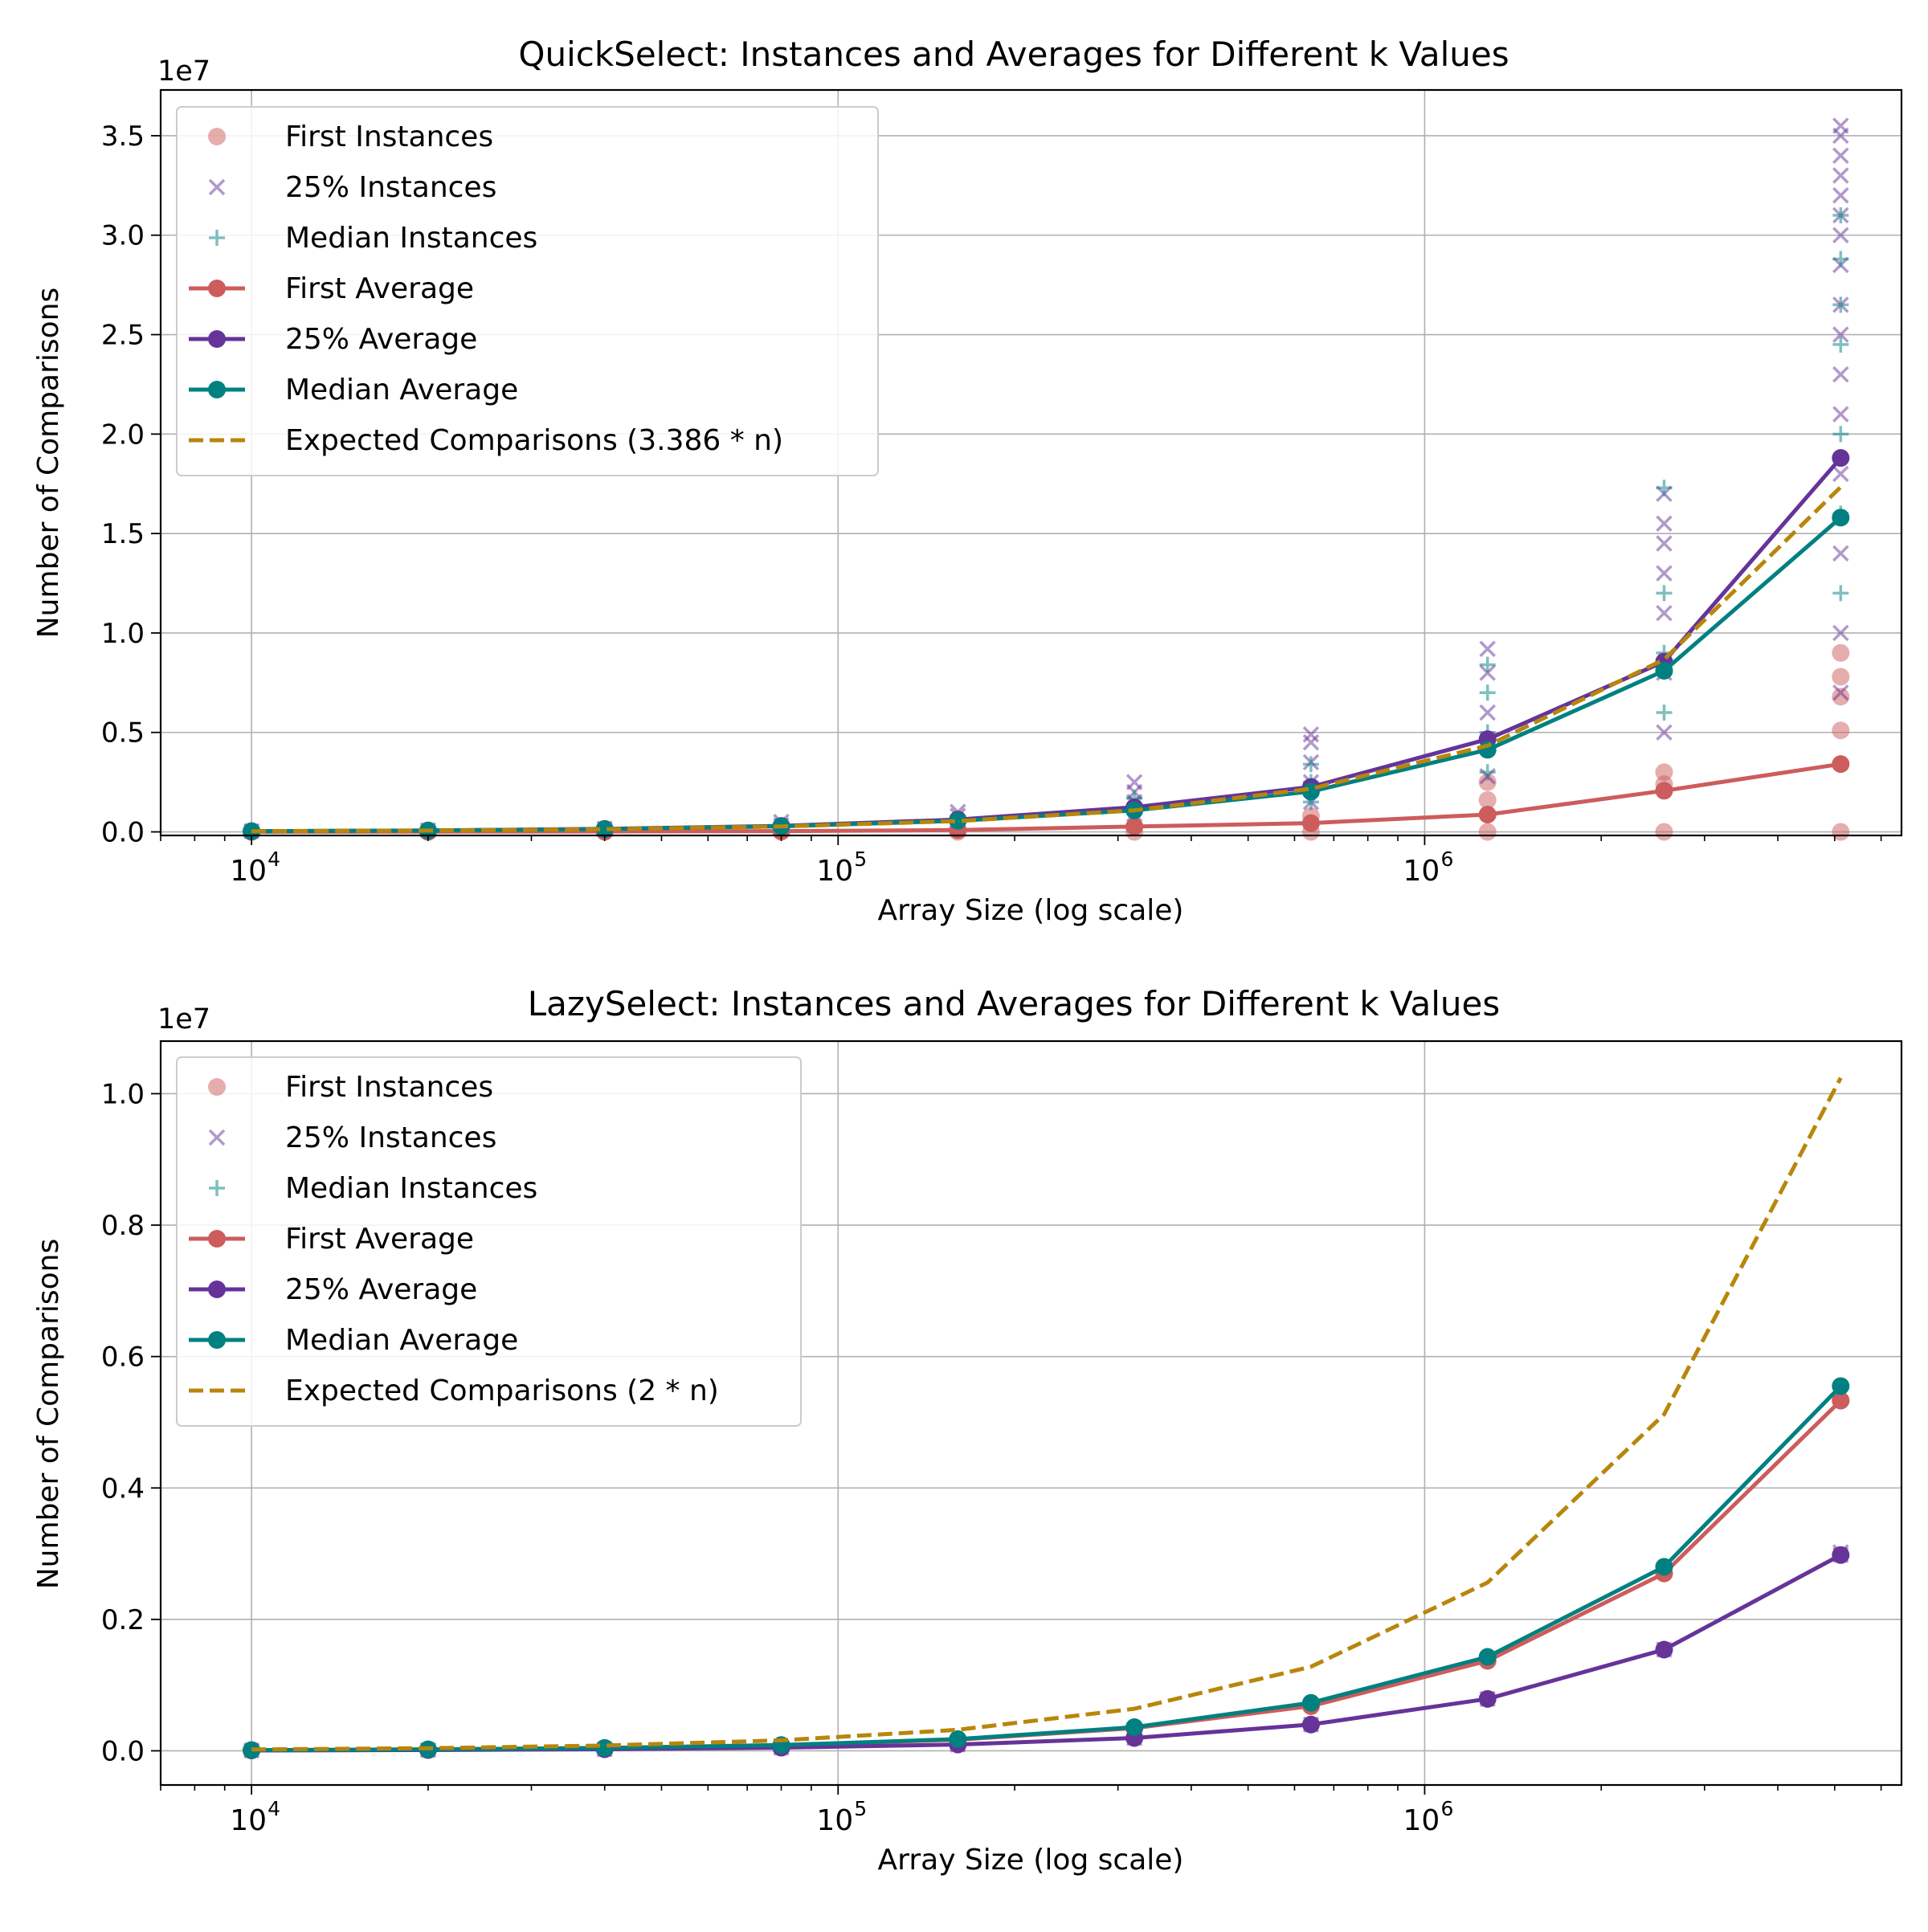 This screenshot has height=1932, width=1928. What do you see at coordinates (1031, 910) in the screenshot?
I see `x-axis-label: Array Size (log scale)` at bounding box center [1031, 910].